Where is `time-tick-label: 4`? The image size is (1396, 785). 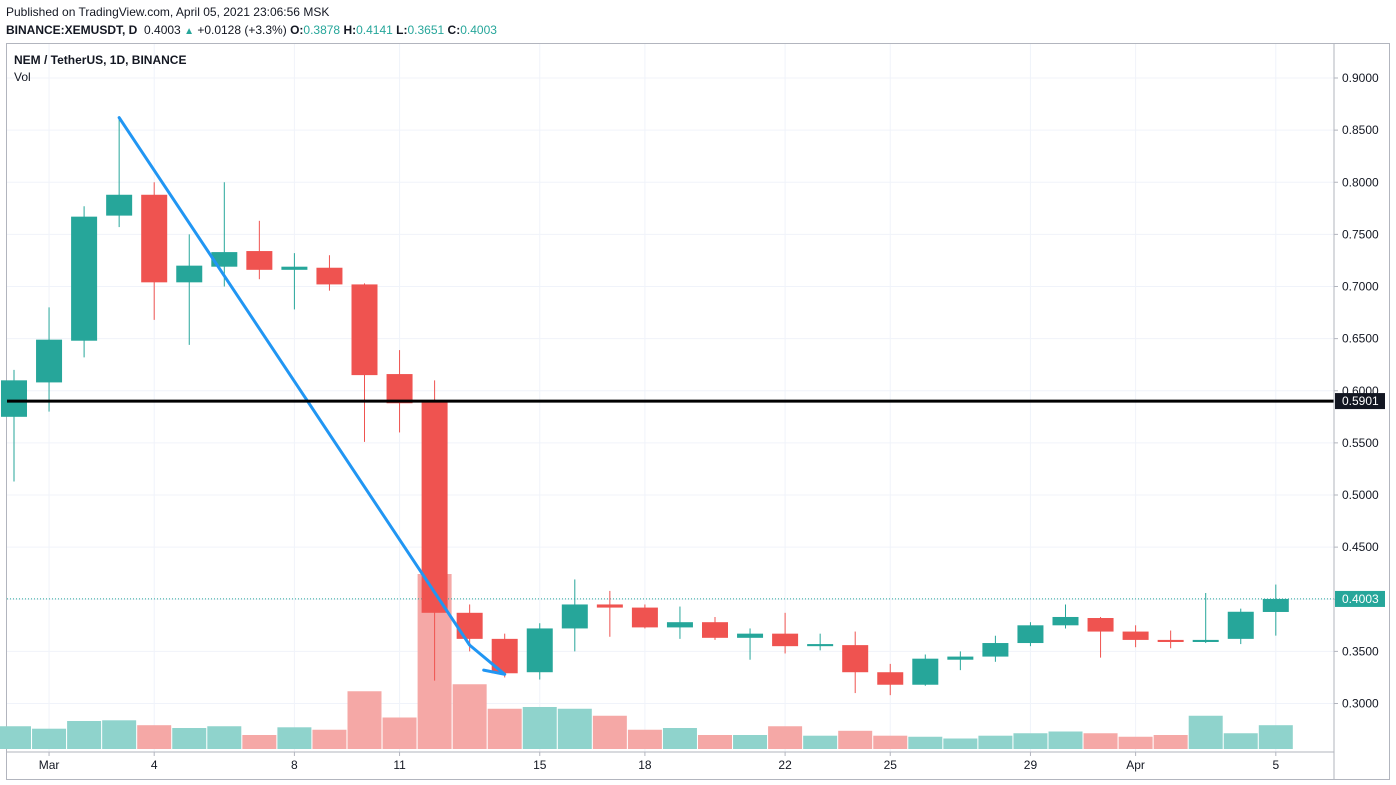
time-tick-label: 4 is located at coordinates (154, 765).